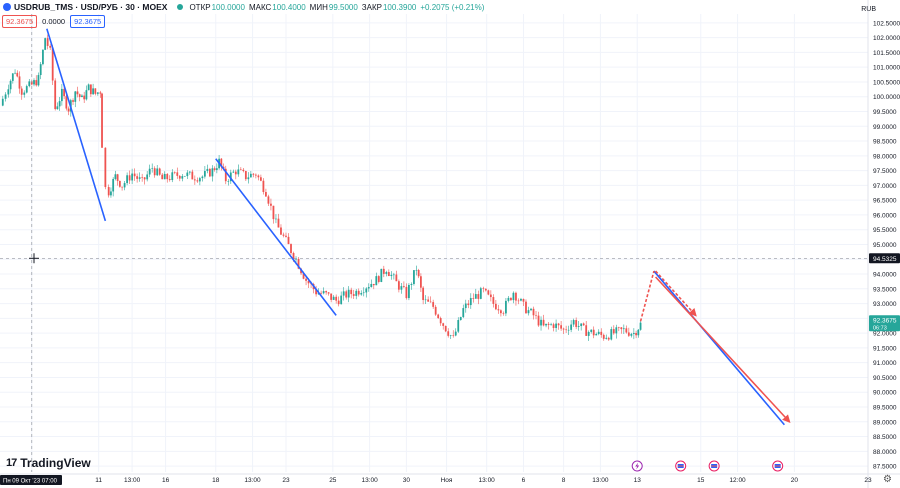  What do you see at coordinates (252, 480) in the screenshot?
I see `x-tick-label: 13:00` at bounding box center [252, 480].